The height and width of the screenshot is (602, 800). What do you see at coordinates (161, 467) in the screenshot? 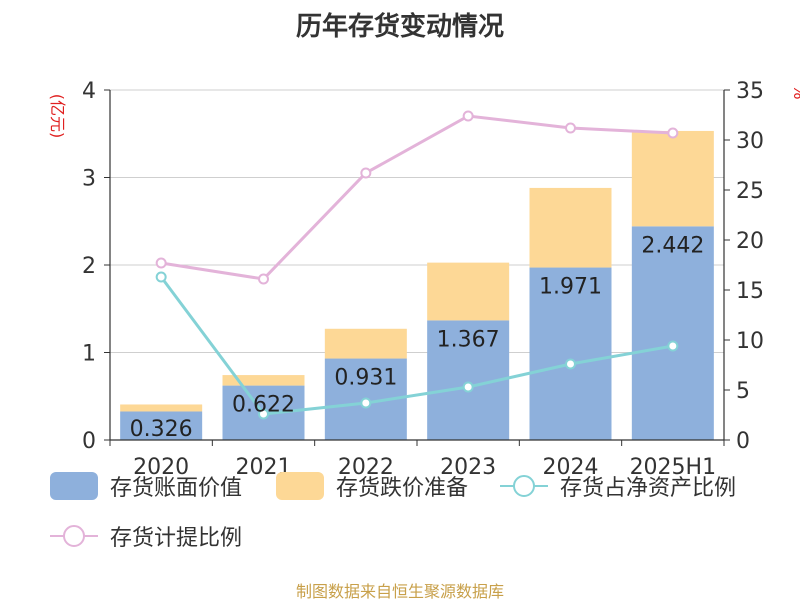
I see `x-axis-tick-label: 2020` at bounding box center [161, 467].